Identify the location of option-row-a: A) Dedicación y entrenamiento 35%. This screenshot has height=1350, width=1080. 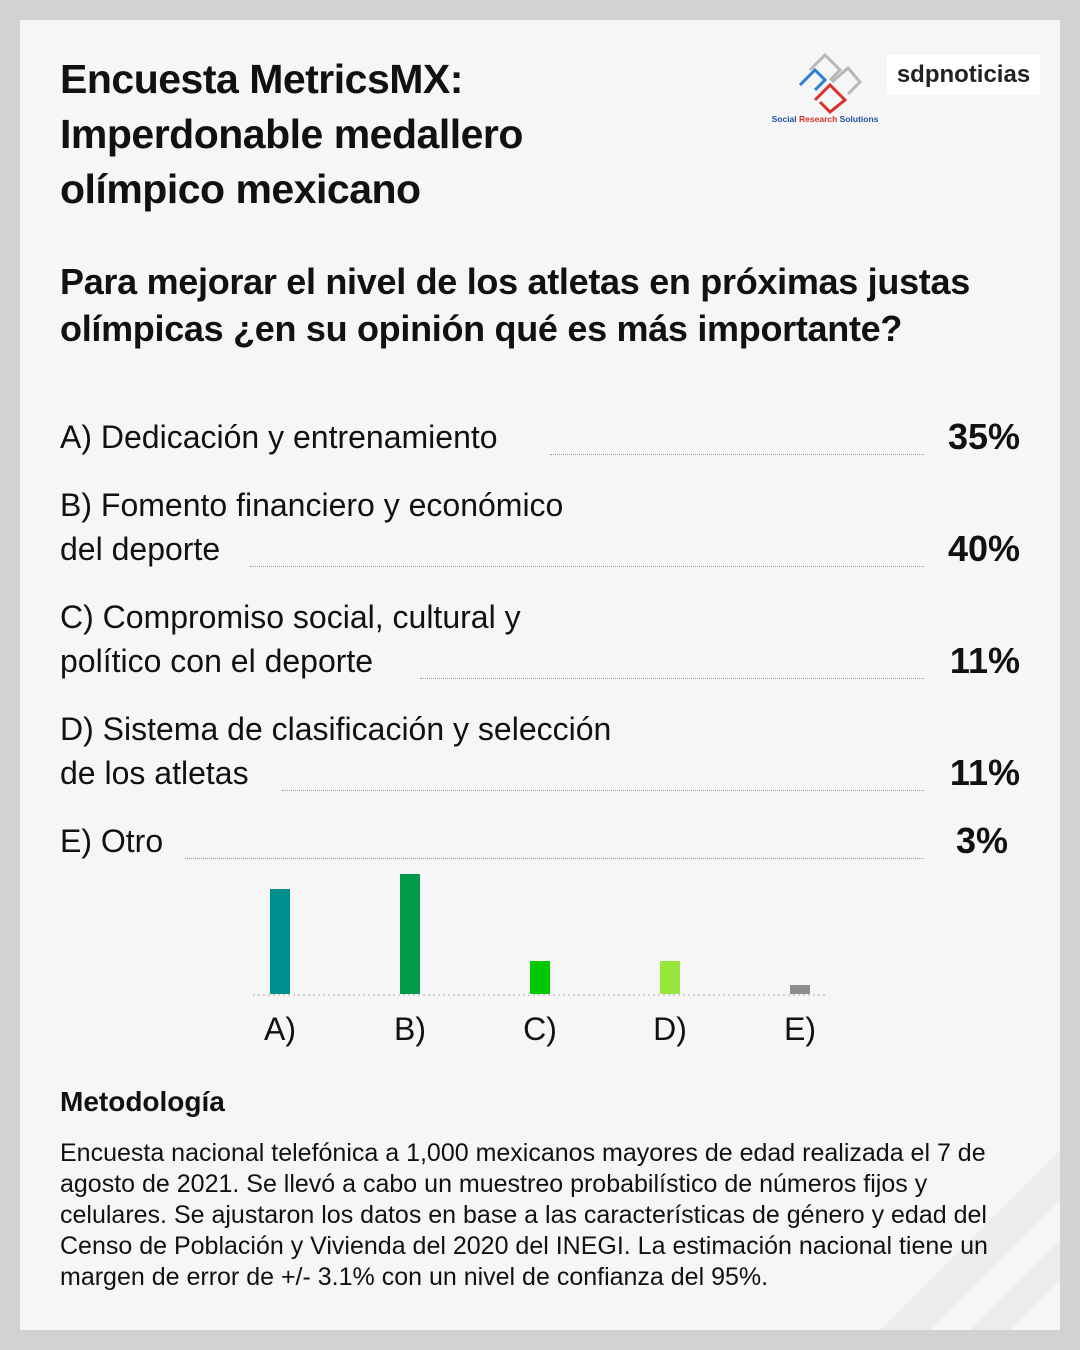
(540, 437).